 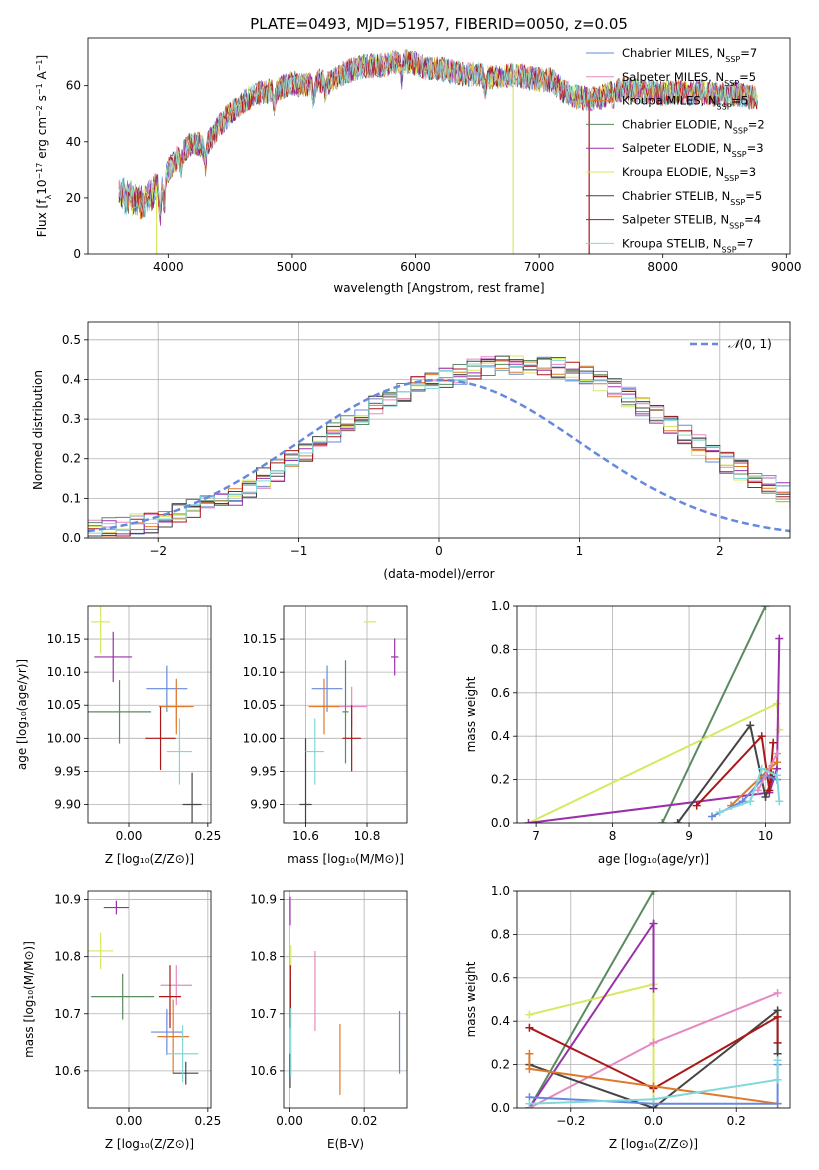 I want to click on y-axis-label: age [log₁₀(age/yr)], so click(x=22, y=714).